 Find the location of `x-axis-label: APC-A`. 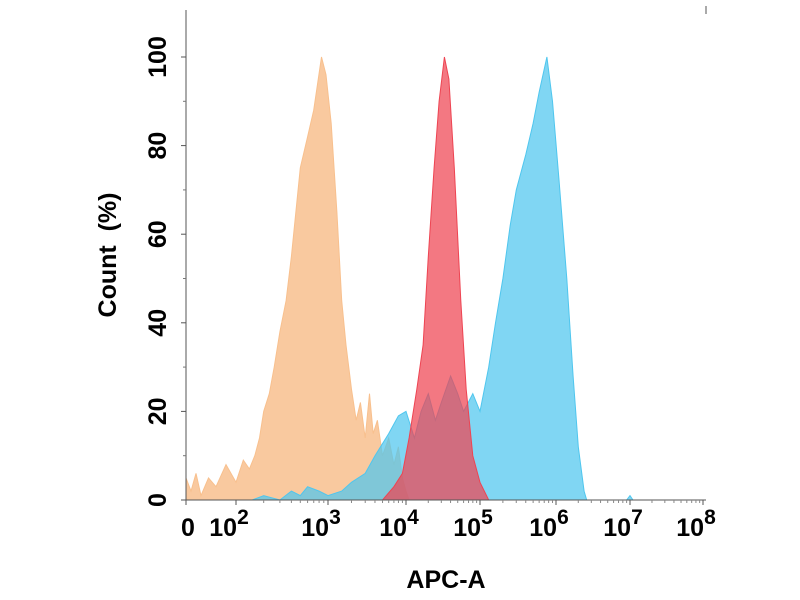

x-axis-label: APC-A is located at coordinates (445, 580).